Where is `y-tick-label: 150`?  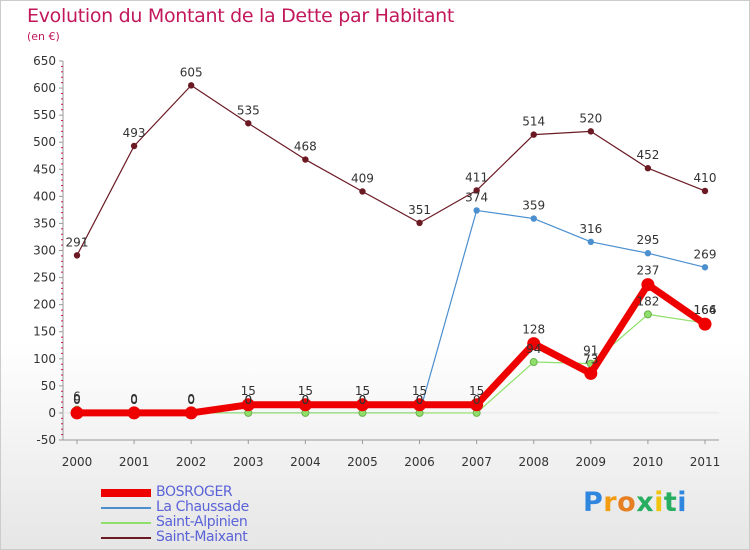
y-tick-label: 150 is located at coordinates (44, 332).